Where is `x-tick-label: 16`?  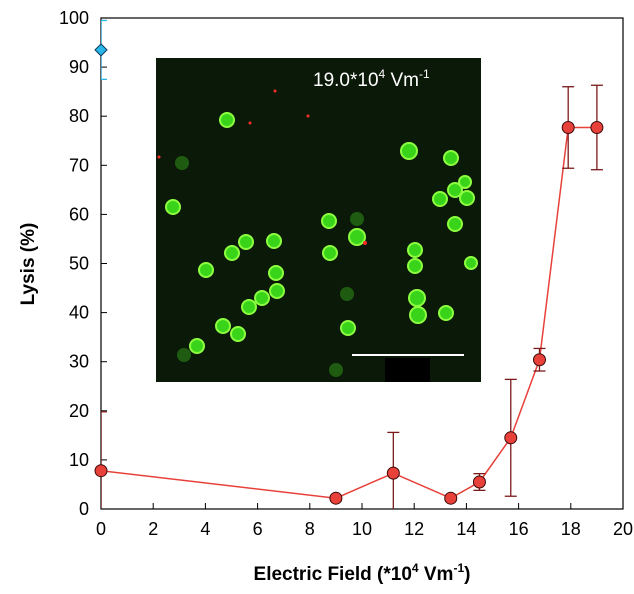 x-tick-label: 16 is located at coordinates (519, 529).